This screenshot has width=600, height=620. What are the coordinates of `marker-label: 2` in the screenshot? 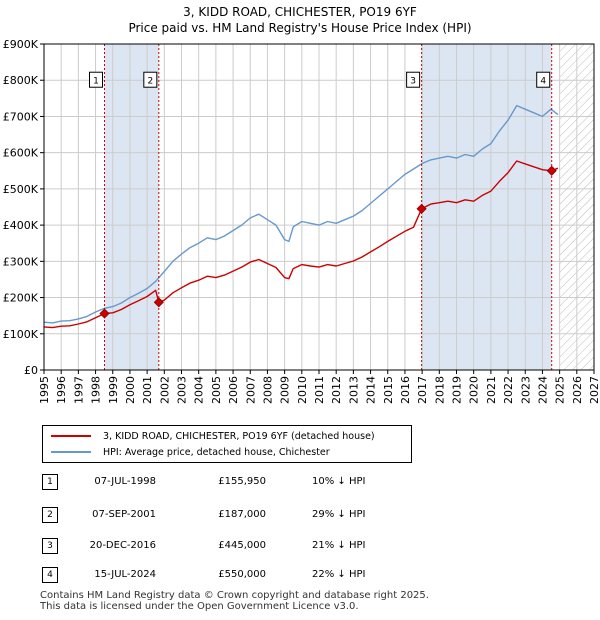 It's located at (150, 82).